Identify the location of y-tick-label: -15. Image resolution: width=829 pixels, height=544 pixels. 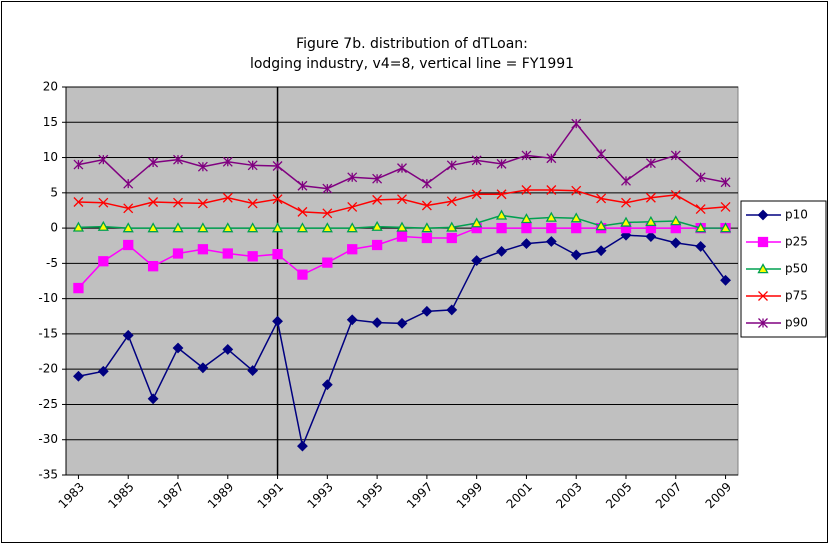
(48, 333).